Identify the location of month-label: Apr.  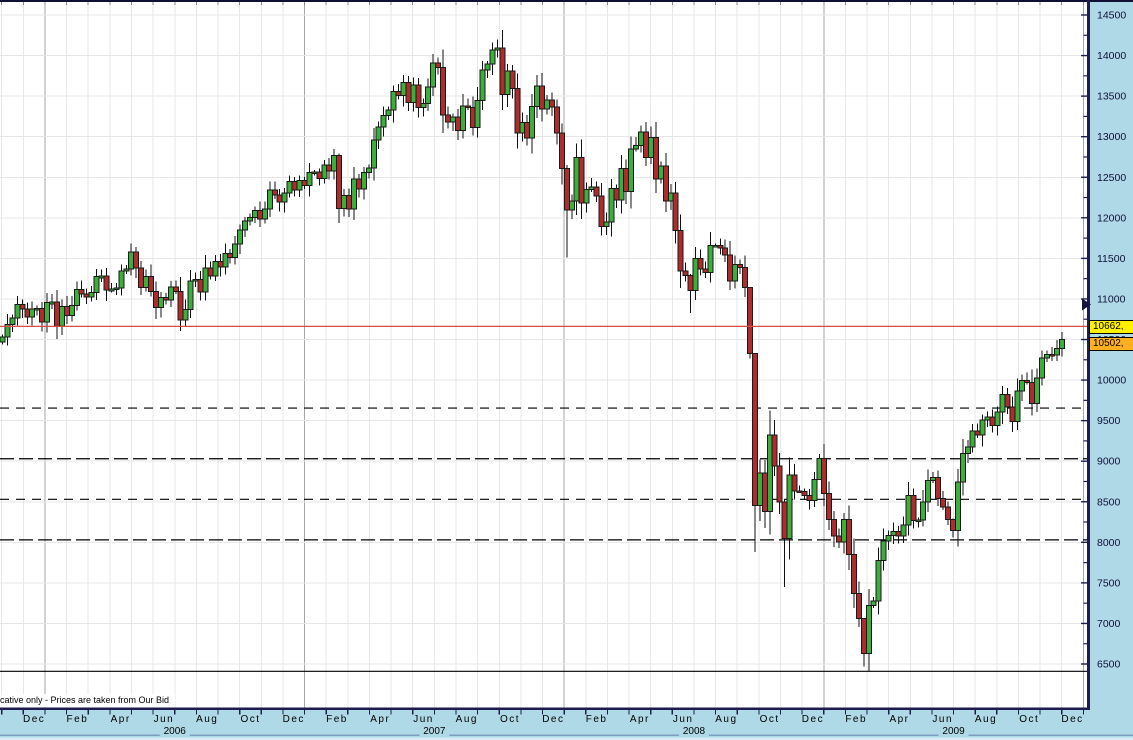
(380, 719).